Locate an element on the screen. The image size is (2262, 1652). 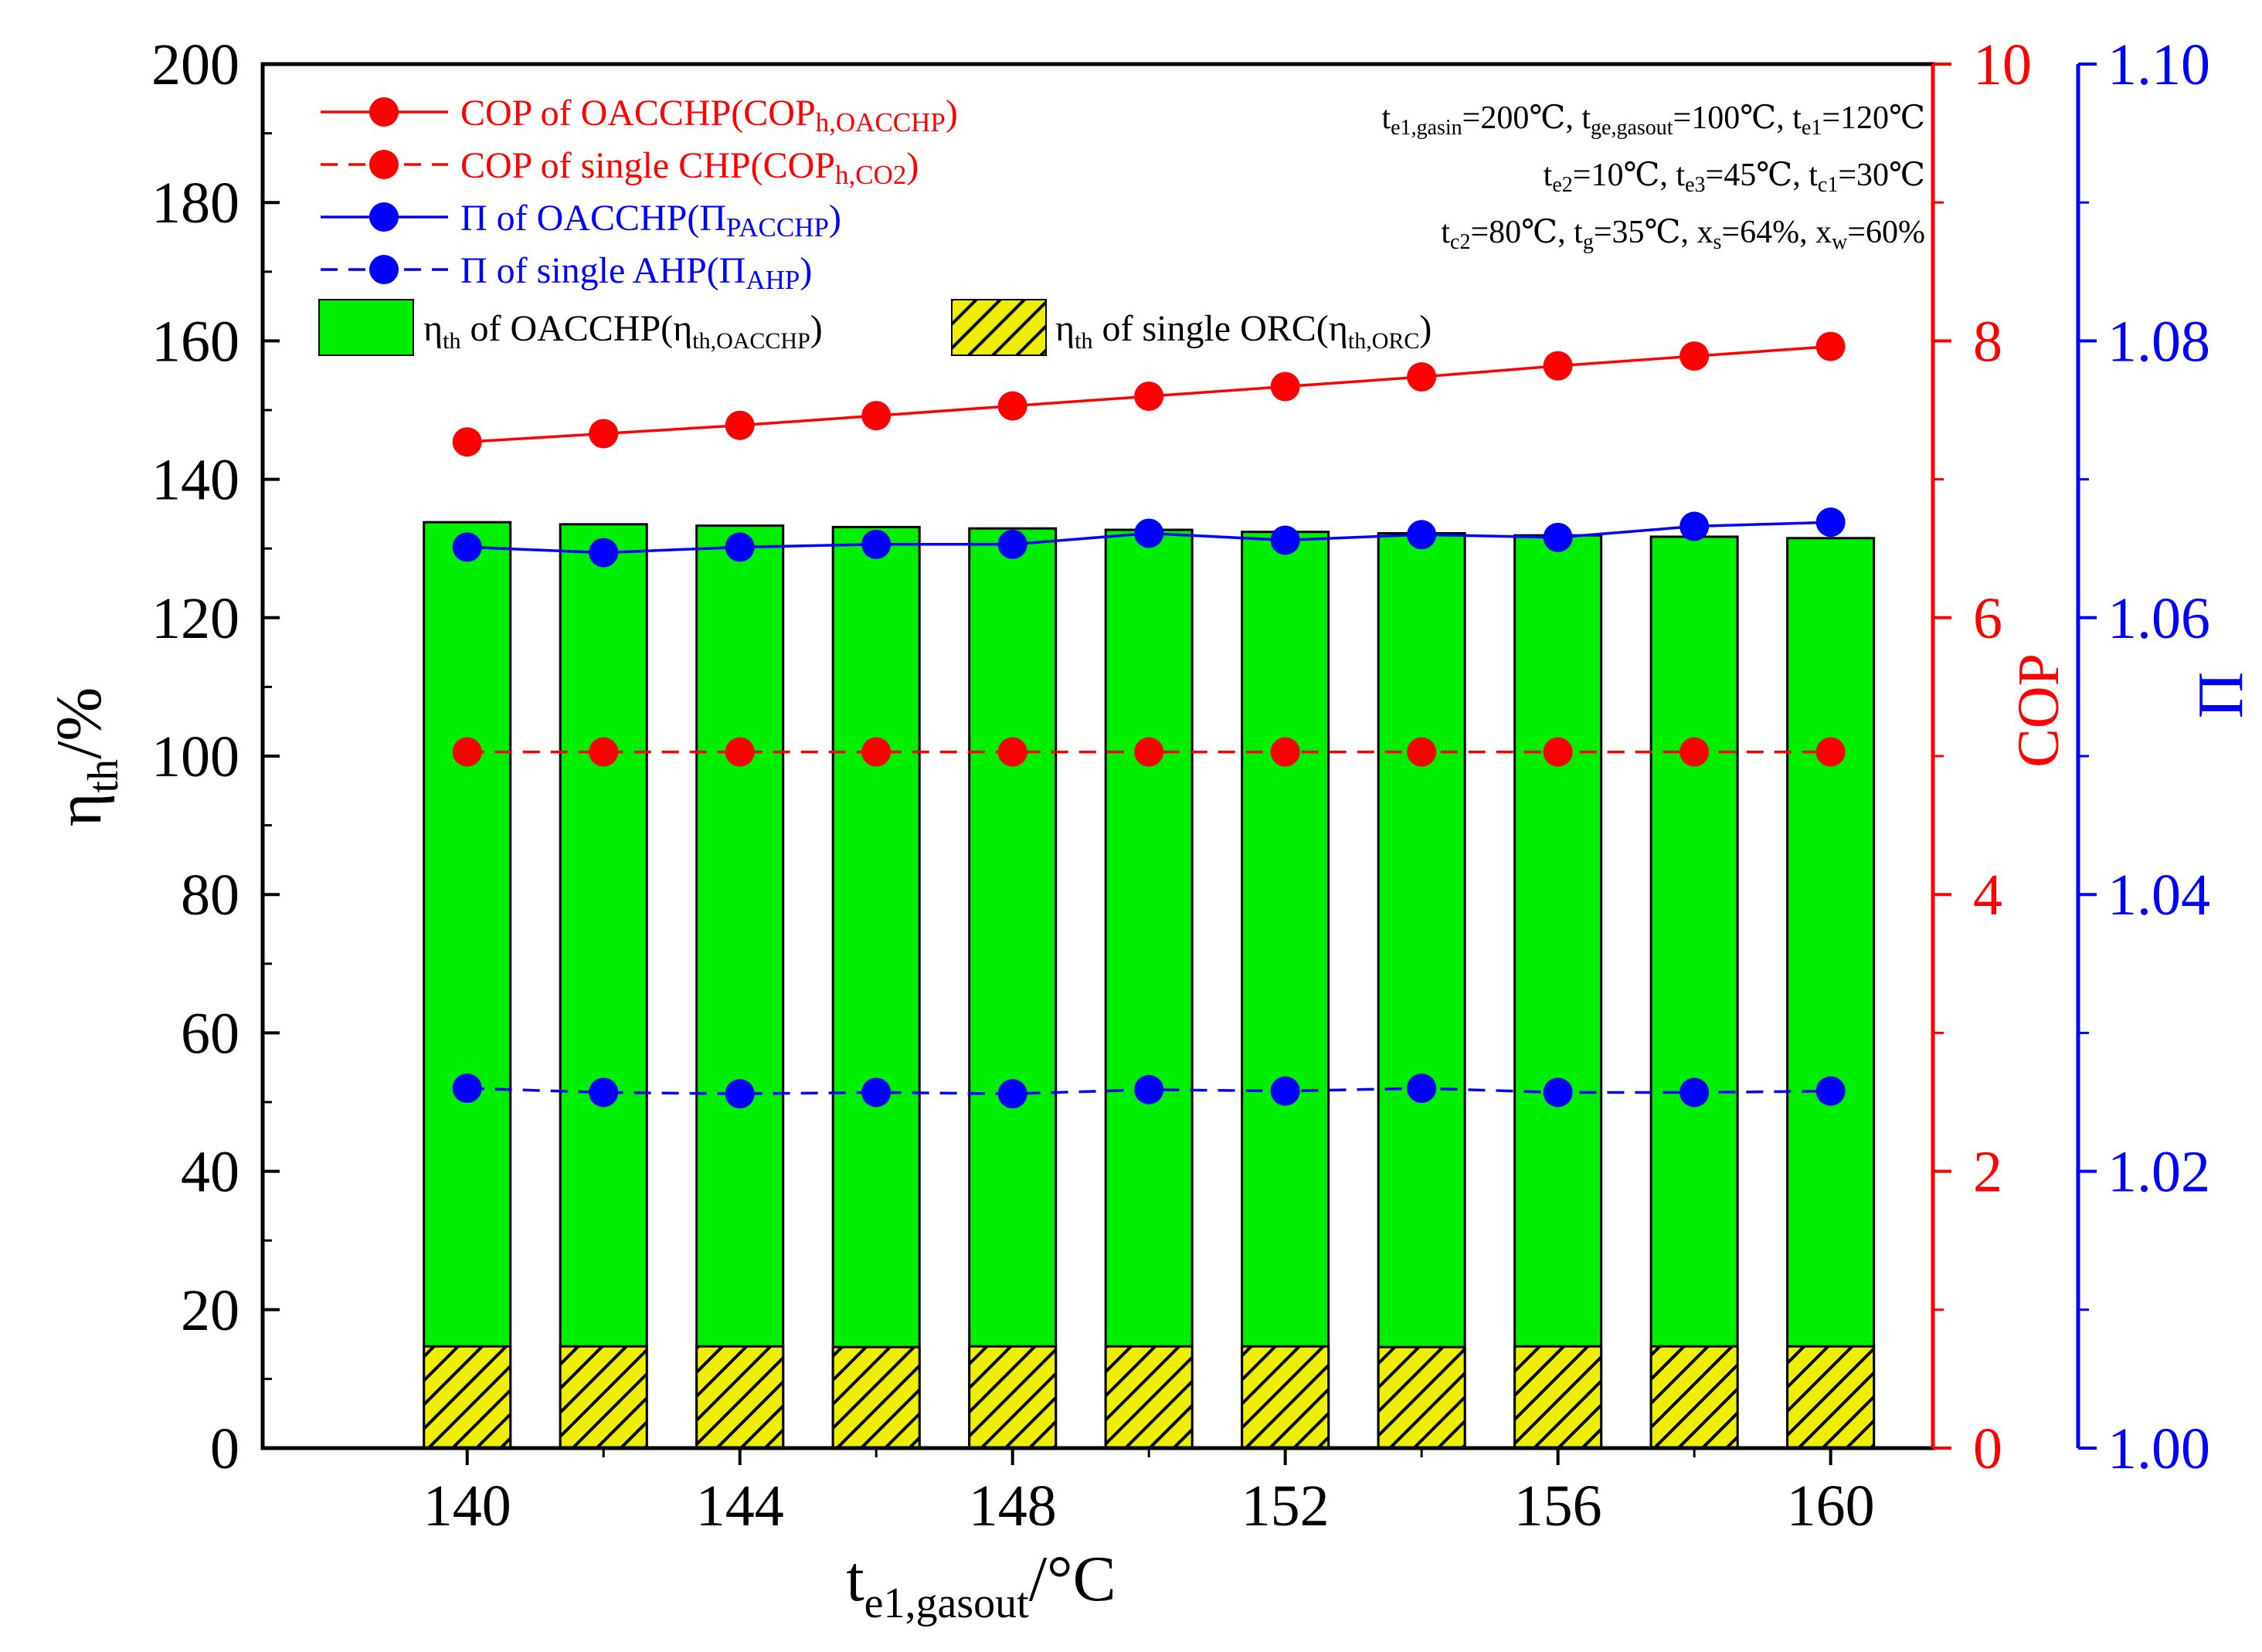
condition-line-2-part: s is located at coordinates (1717, 242).